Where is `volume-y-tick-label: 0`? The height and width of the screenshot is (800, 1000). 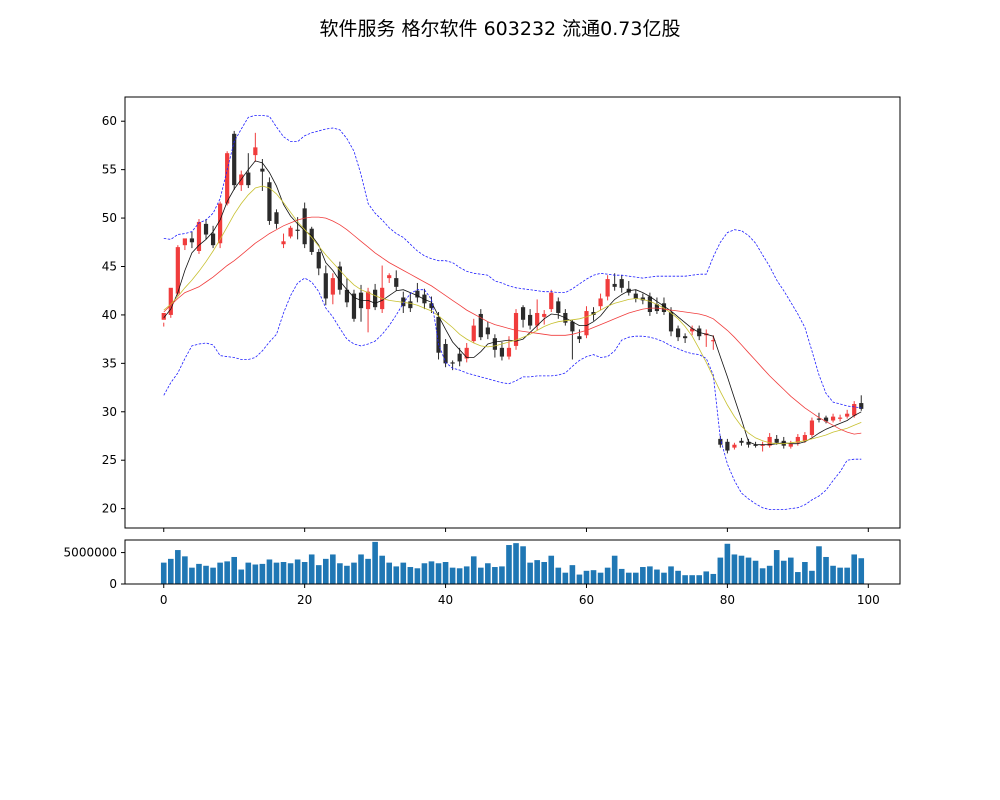 volume-y-tick-label: 0 is located at coordinates (113, 584).